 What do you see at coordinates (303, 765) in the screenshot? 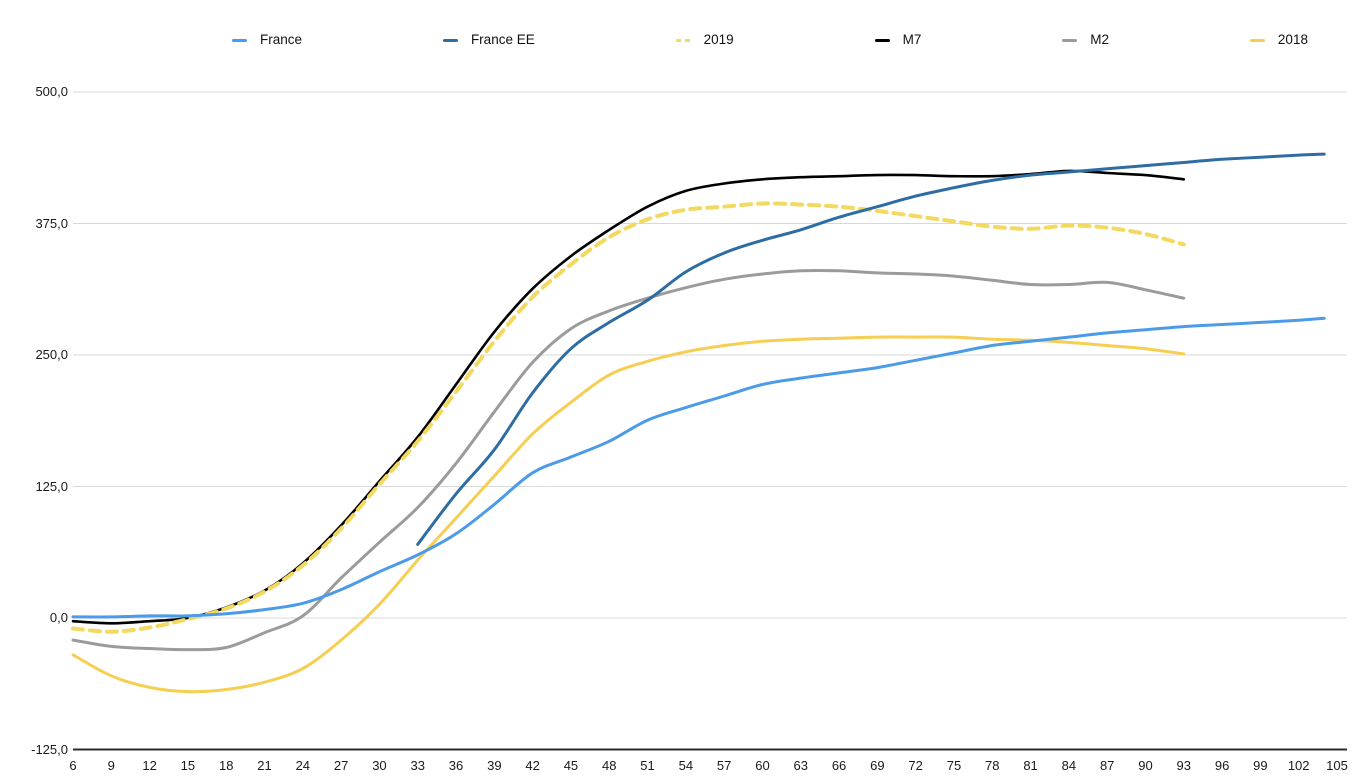
I see `x-tick-label: 24` at bounding box center [303, 765].